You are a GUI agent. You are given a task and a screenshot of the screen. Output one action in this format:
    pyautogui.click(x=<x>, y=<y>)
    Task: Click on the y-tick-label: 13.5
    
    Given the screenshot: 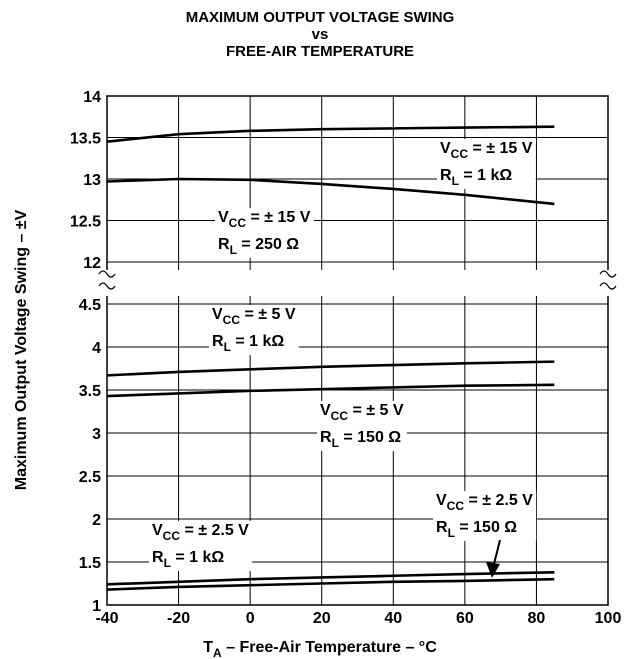 What is the action you would take?
    pyautogui.click(x=85, y=139)
    